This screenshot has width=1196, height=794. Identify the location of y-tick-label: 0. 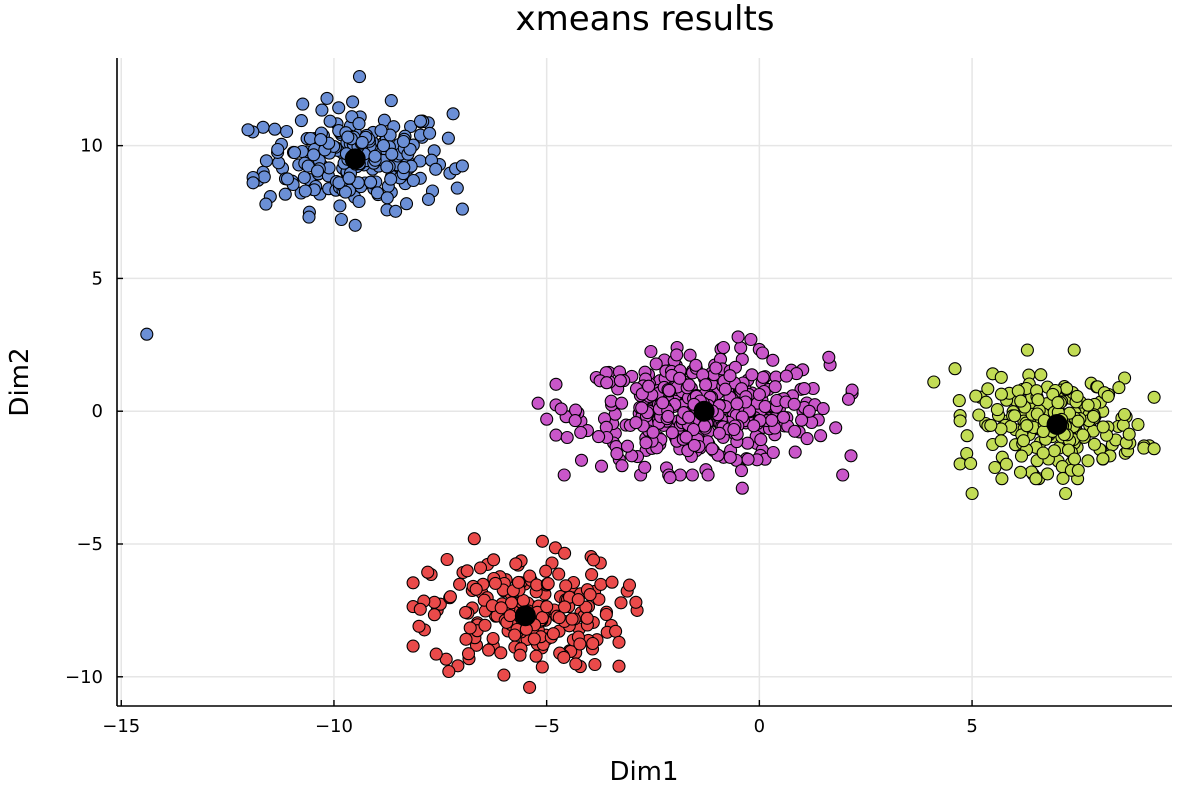
(97, 411).